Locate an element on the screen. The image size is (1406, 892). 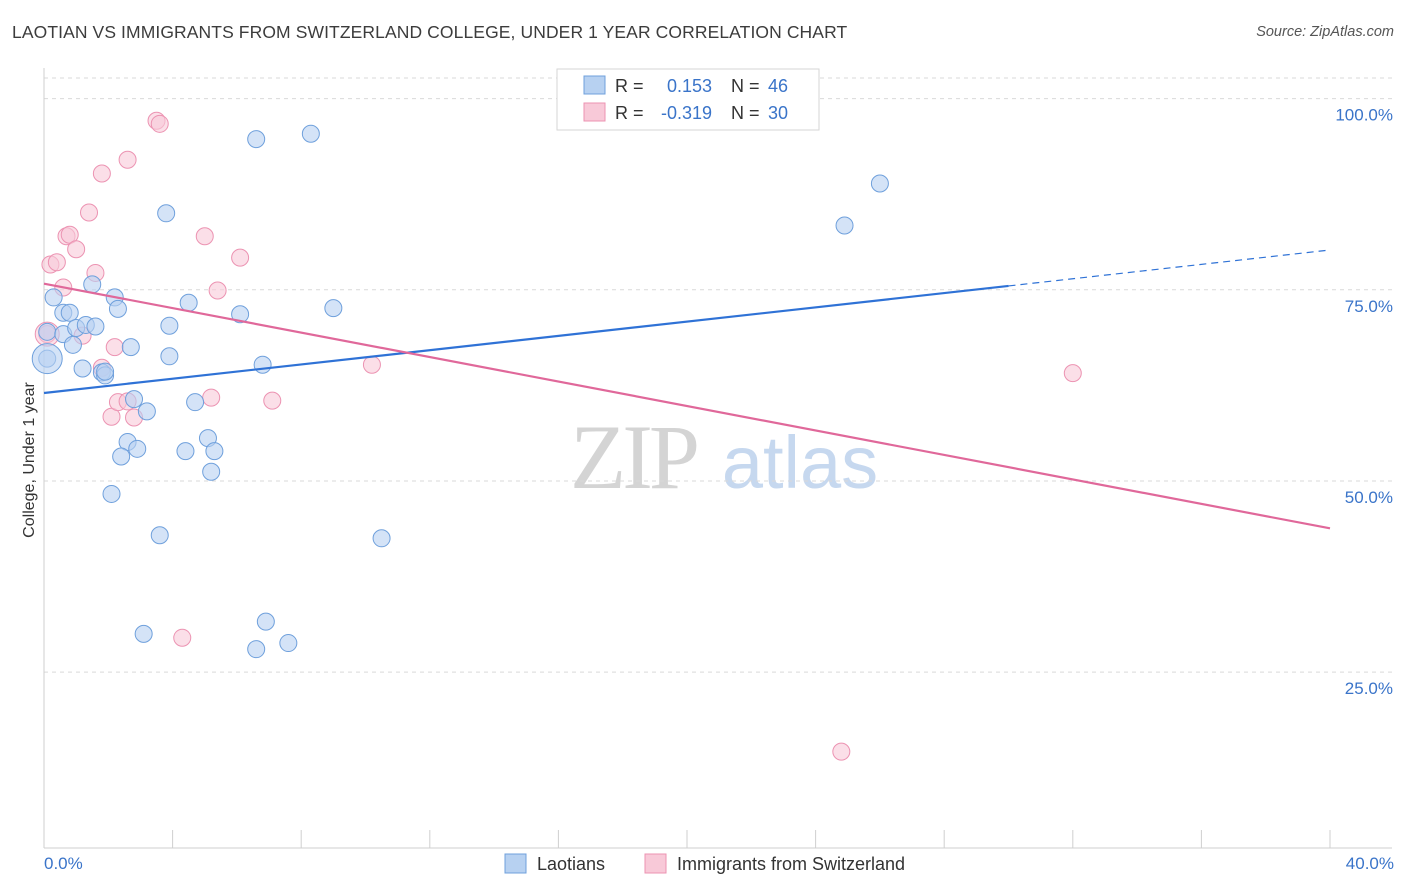
watermark-zip: ZIP is located at coordinates (633, 457).